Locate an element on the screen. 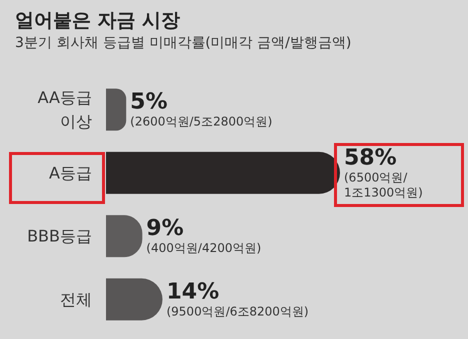  data-label: 14% (9500억원/6조8200억원) is located at coordinates (237, 298).